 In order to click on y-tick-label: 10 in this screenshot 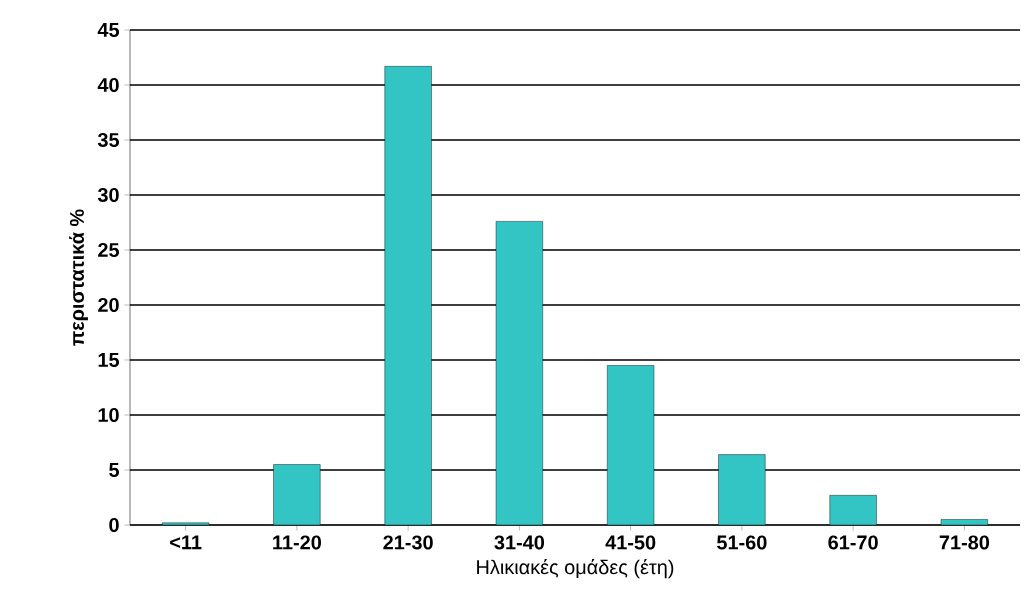, I will do `click(108, 415)`.